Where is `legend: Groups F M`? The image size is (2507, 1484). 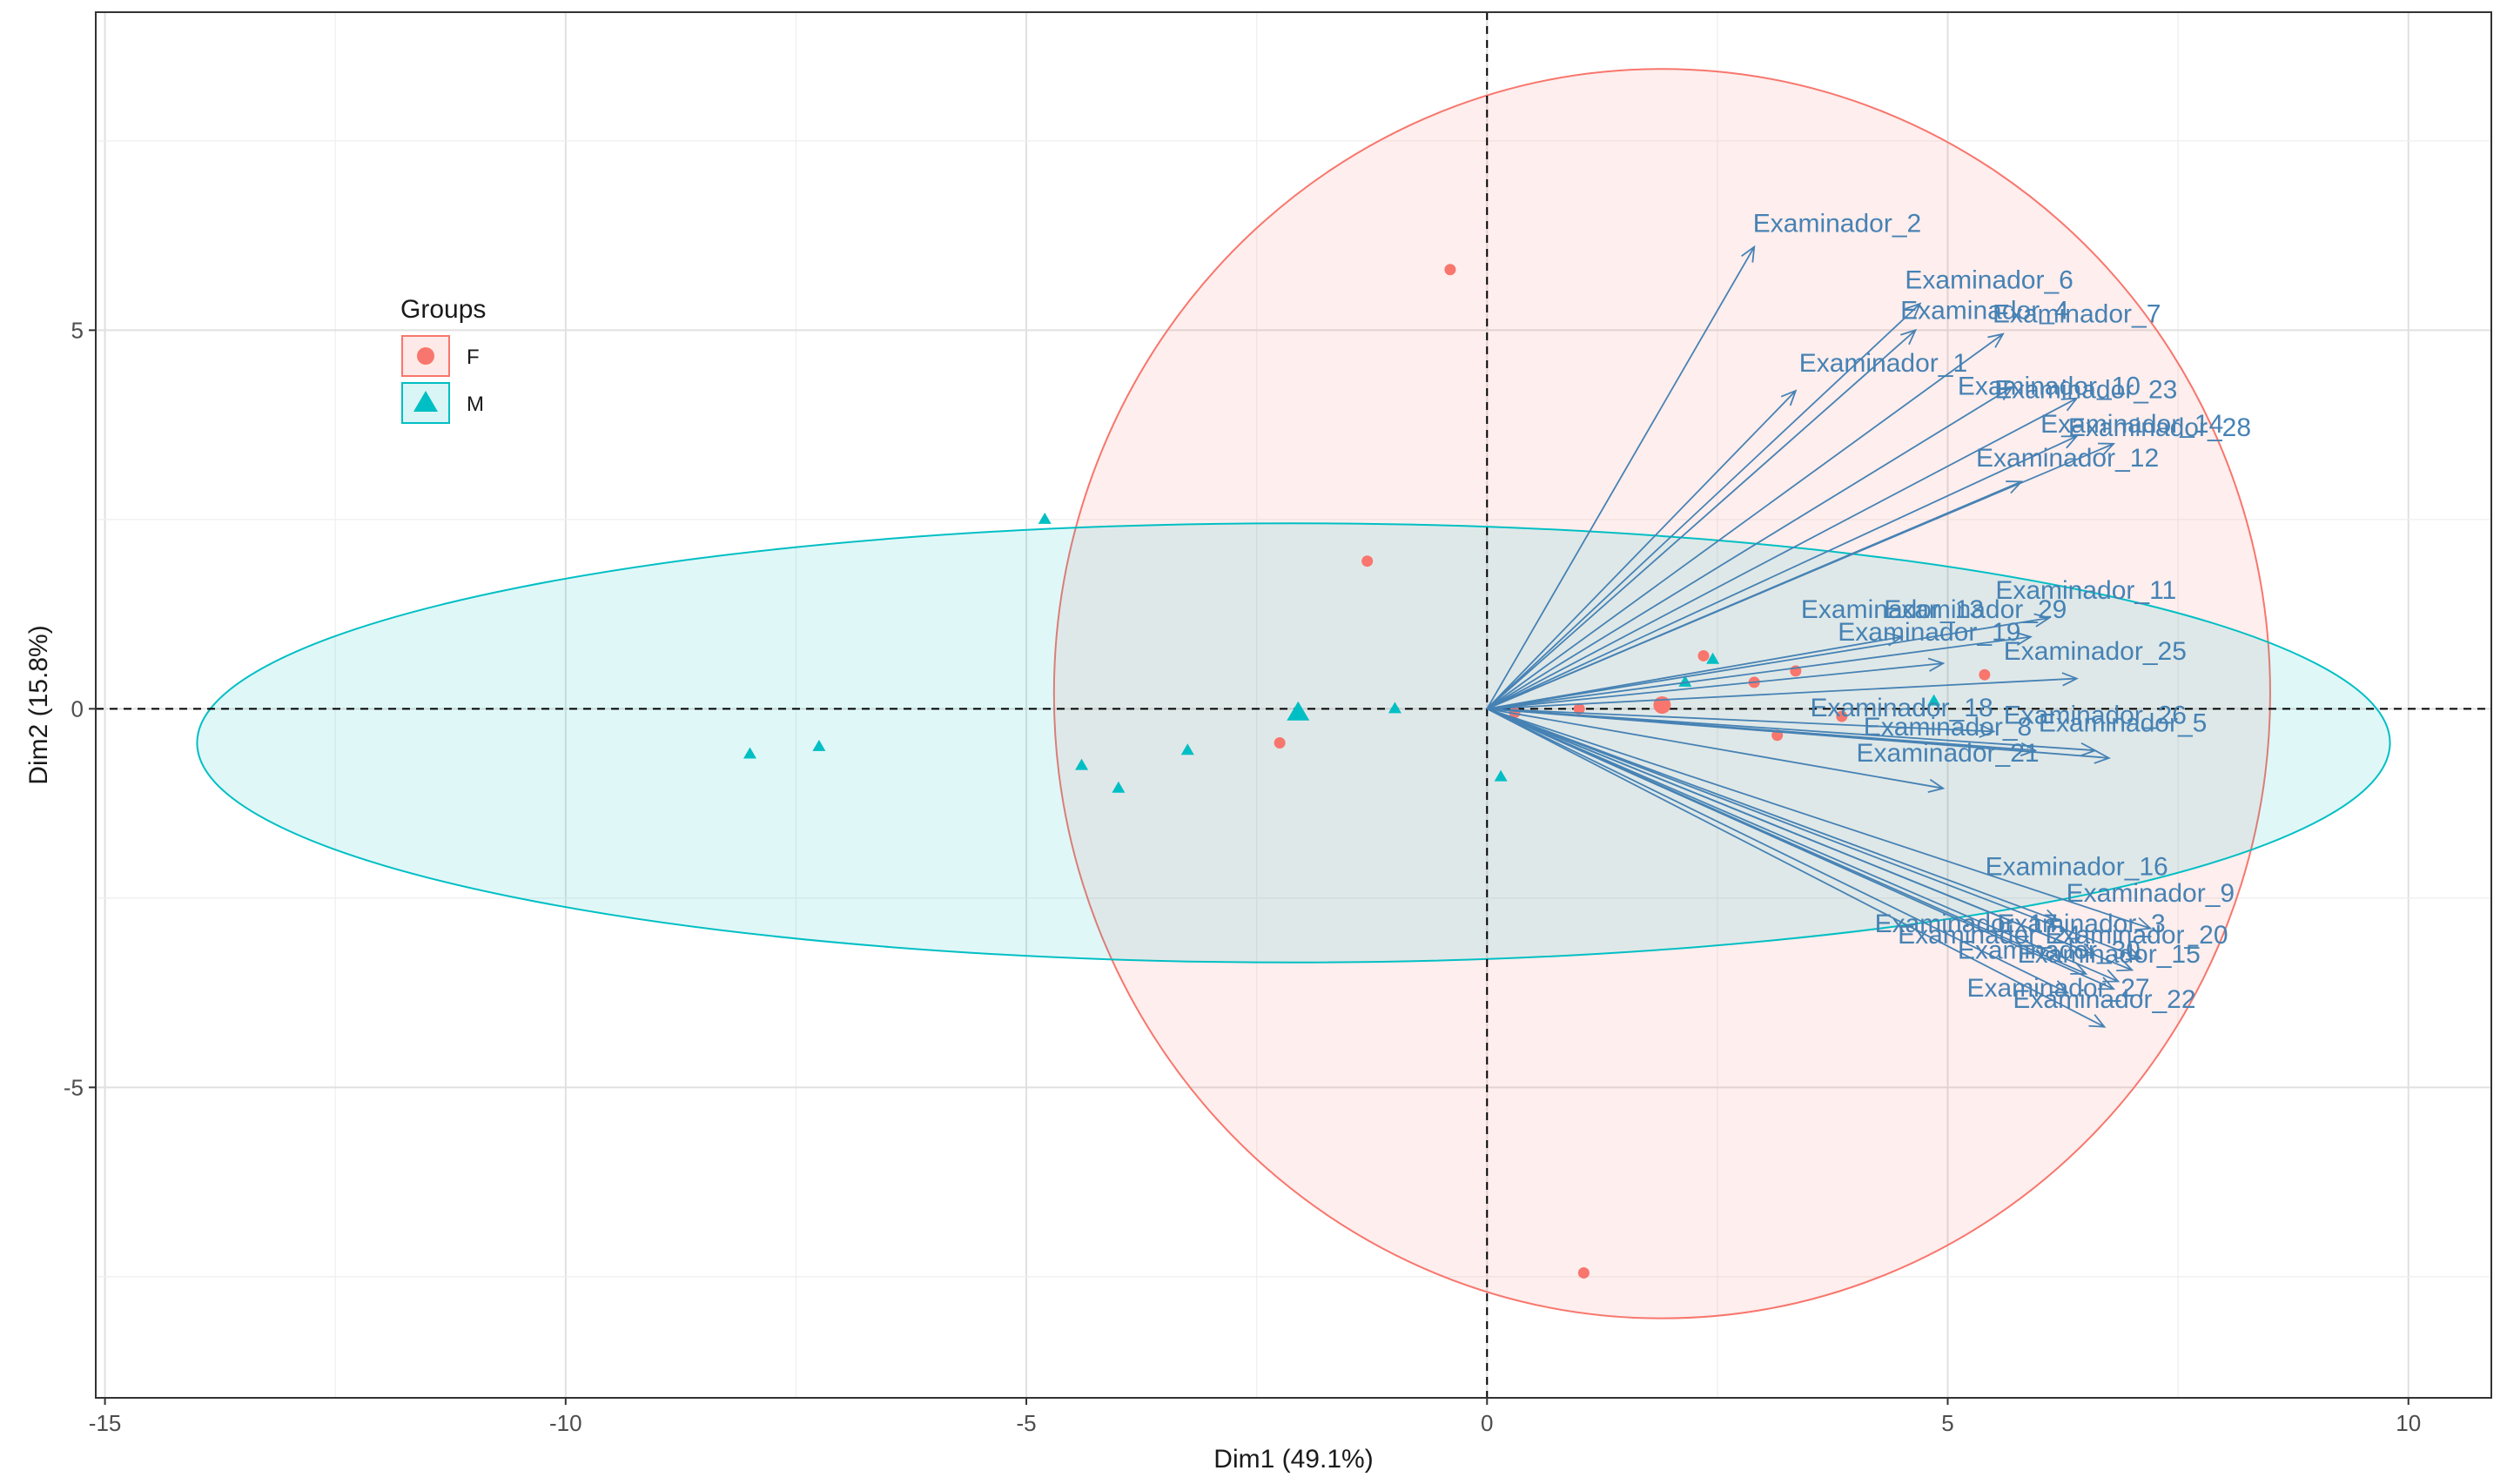 legend: Groups F M is located at coordinates (443, 359).